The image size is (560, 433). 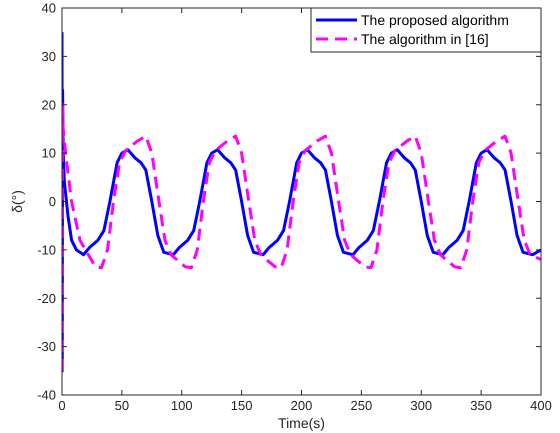 What do you see at coordinates (46, 346) in the screenshot?
I see `y-tick-label: -30` at bounding box center [46, 346].